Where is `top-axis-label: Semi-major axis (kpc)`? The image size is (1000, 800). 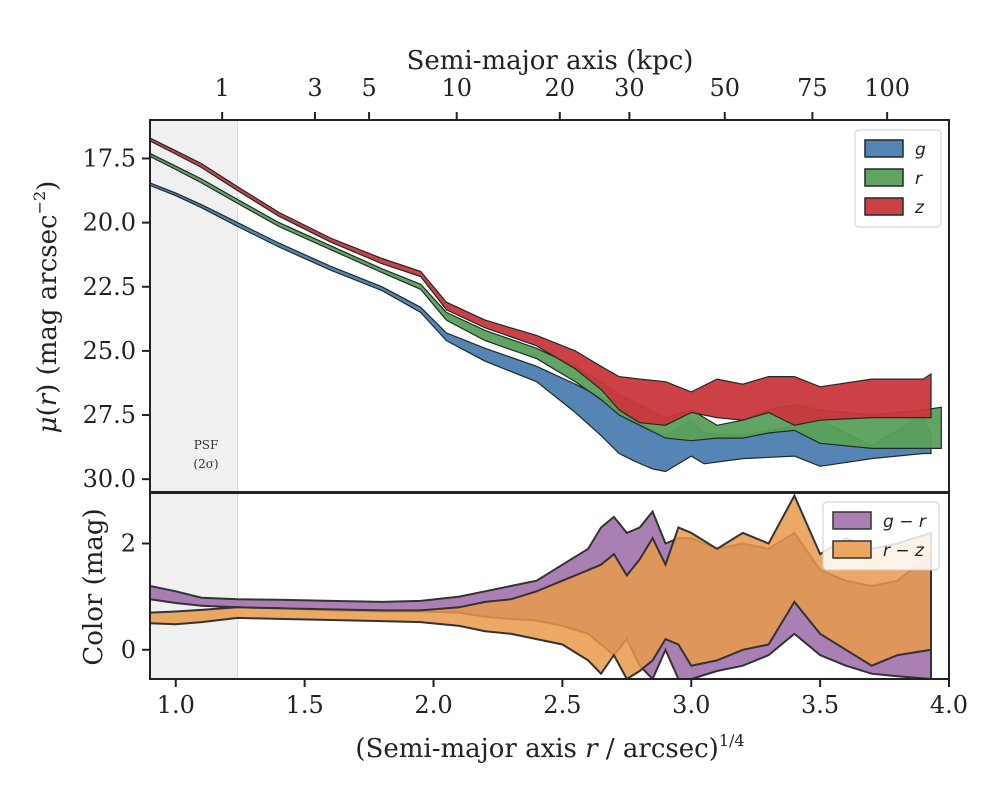 top-axis-label: Semi-major axis (kpc) is located at coordinates (550, 61).